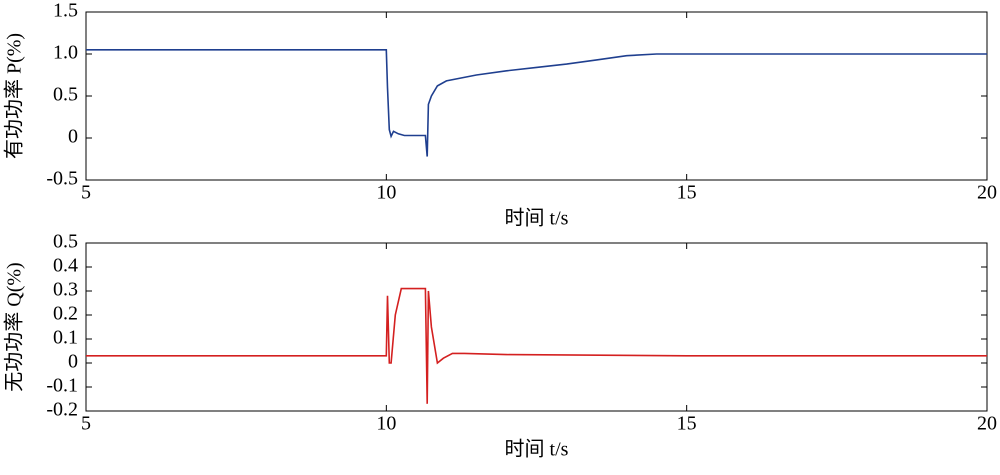 The width and height of the screenshot is (1000, 475). Describe the element at coordinates (62, 179) in the screenshot. I see `y-tick-label: -0.5` at that location.